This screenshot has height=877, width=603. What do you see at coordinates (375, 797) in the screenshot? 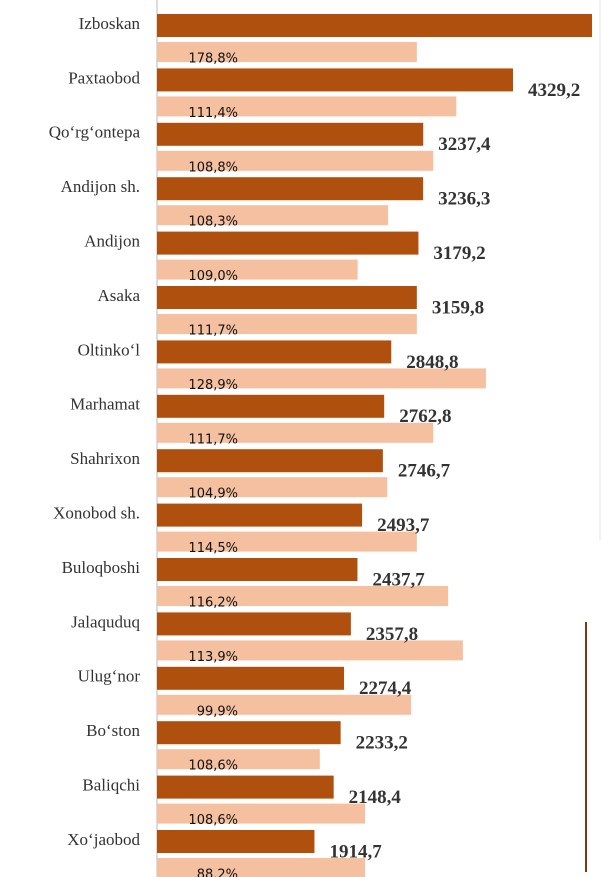
I see `value-label: 2148,4` at bounding box center [375, 797].